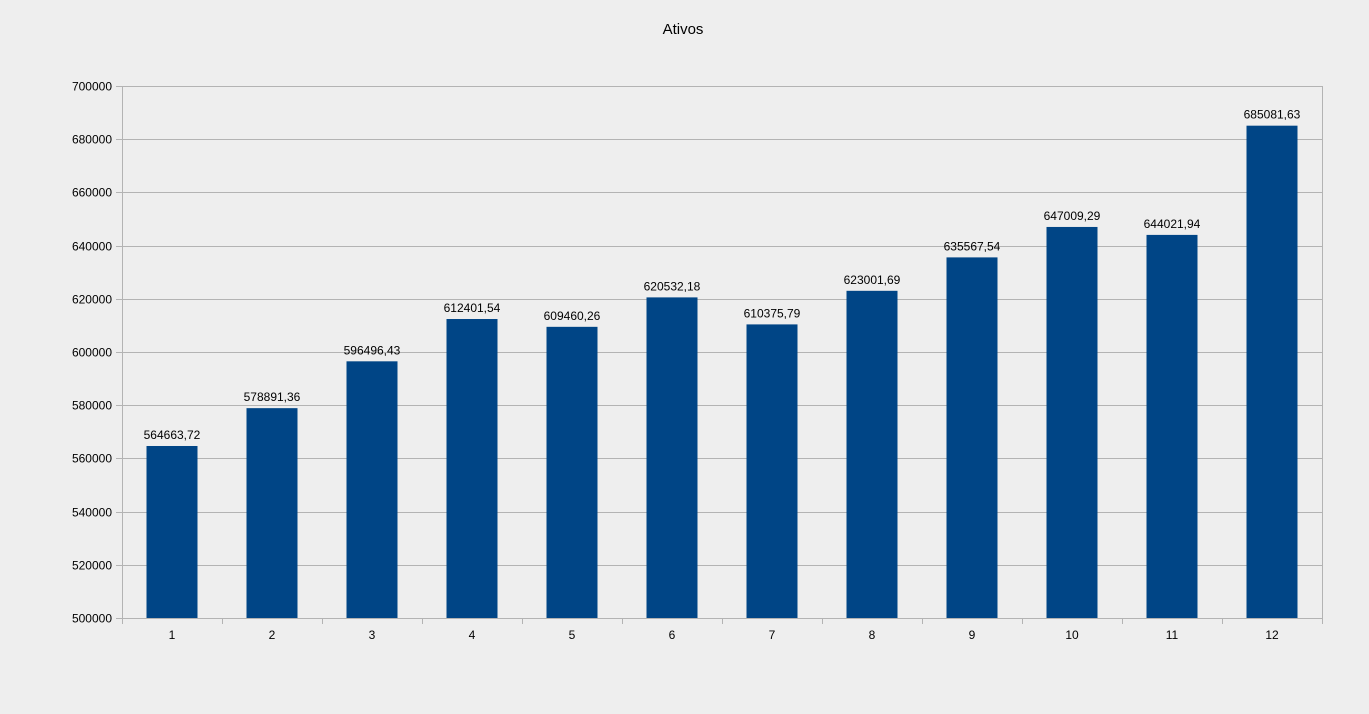 The image size is (1369, 714). Describe the element at coordinates (872, 280) in the screenshot. I see `data-label-8: 623001,69` at that location.